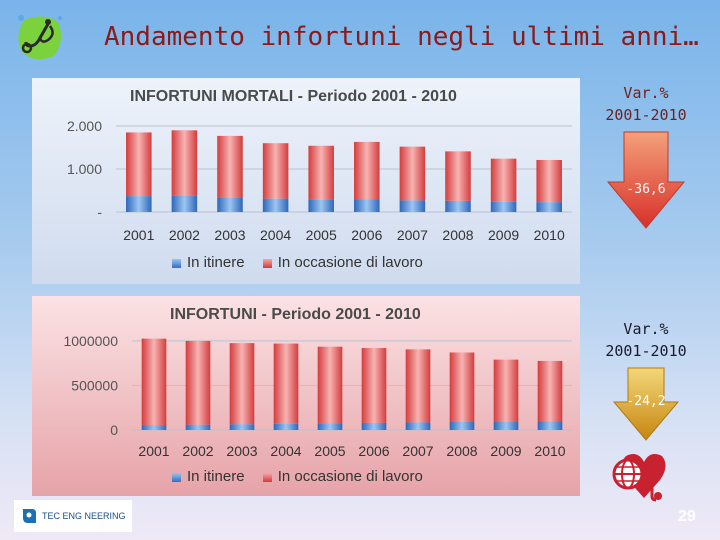 This screenshot has height=540, width=720. I want to click on y-tick-label: -, so click(99, 212).